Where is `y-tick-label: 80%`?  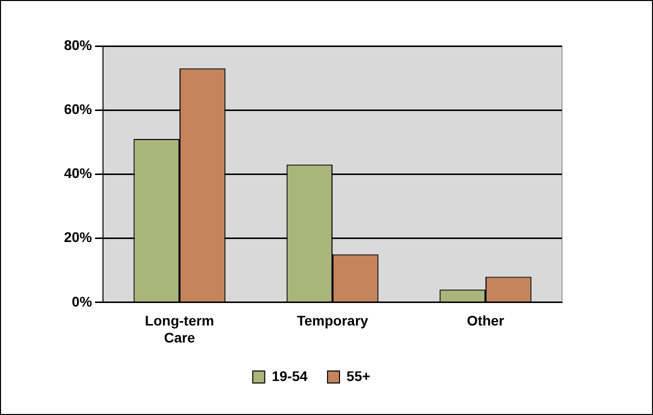
y-tick-label: 80% is located at coordinates (78, 44).